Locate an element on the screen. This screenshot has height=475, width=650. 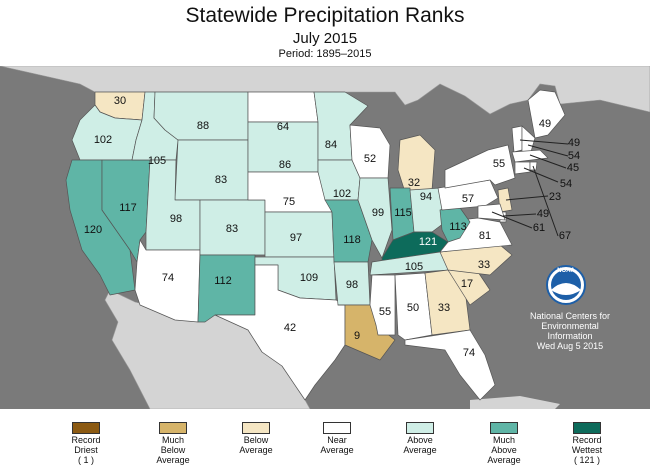
rank-label-ny: 55 is located at coordinates (499, 164).